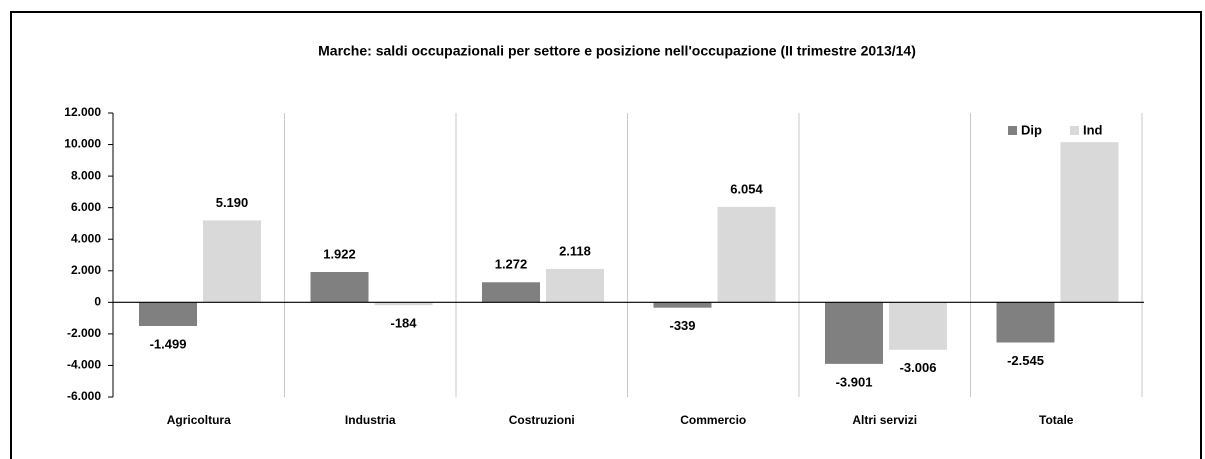 The width and height of the screenshot is (1205, 459). I want to click on value-label: -3.006, so click(918, 367).